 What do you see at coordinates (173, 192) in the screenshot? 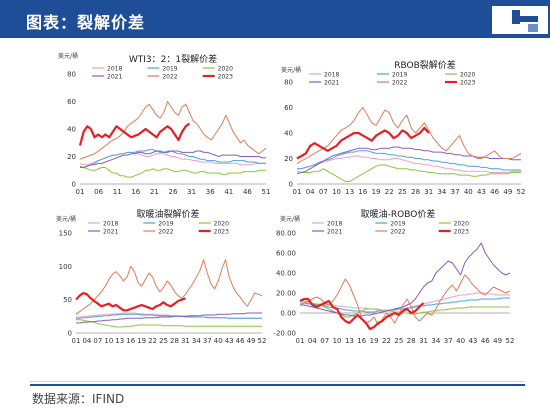
I see `x-tick-label: 26` at bounding box center [173, 192].